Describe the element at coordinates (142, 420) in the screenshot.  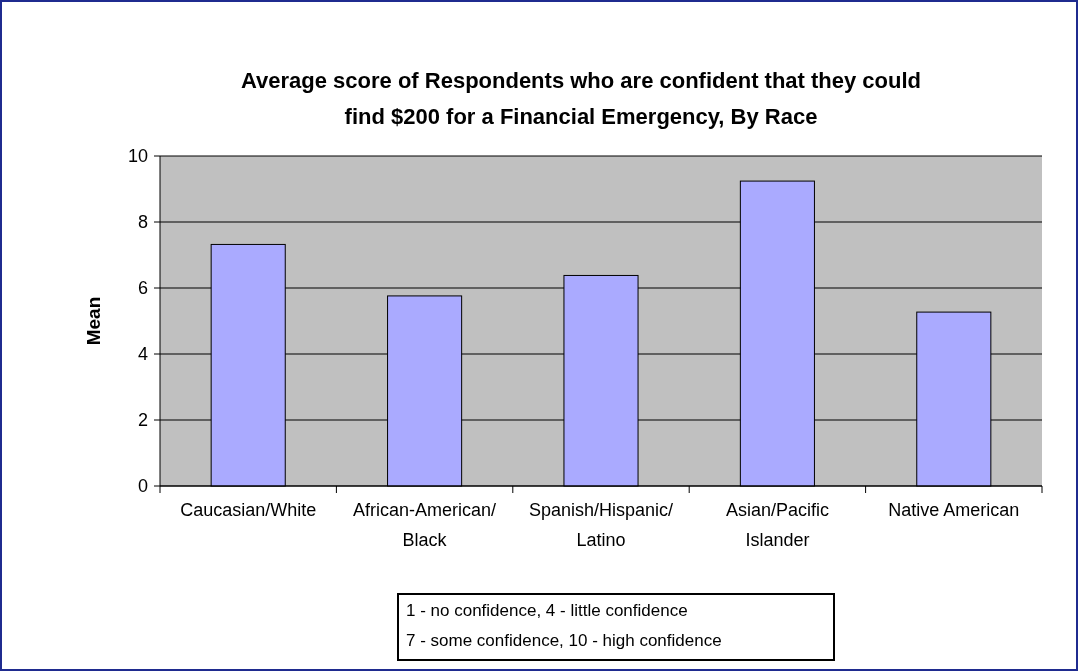
I see `y-tick-label: 2` at that location.